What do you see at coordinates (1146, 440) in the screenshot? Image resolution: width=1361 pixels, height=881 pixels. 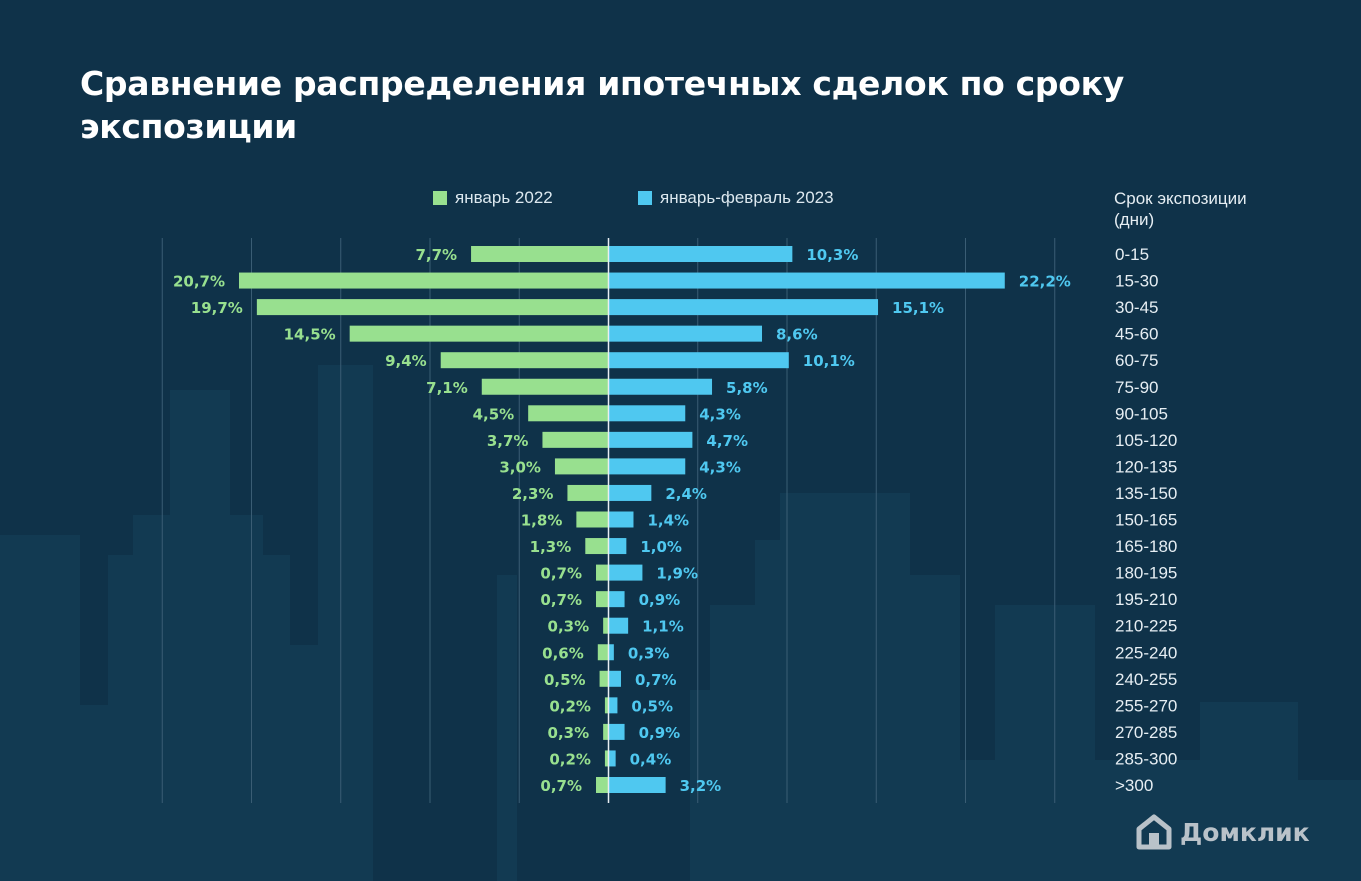 I see `category-tick-label: 105-120` at bounding box center [1146, 440].